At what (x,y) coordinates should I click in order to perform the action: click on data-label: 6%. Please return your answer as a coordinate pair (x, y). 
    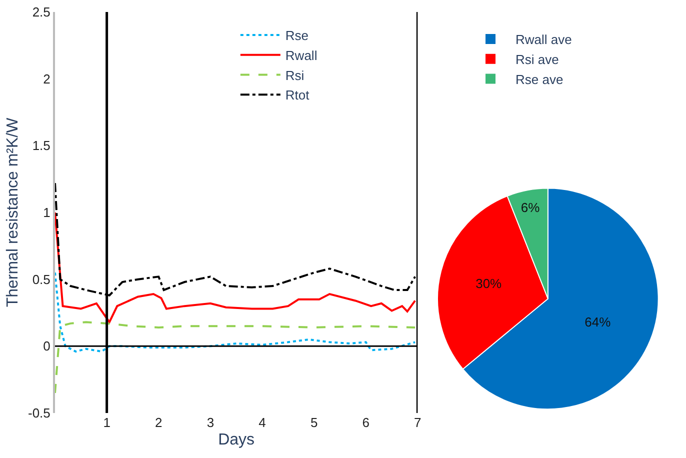
    Looking at the image, I should click on (530, 207).